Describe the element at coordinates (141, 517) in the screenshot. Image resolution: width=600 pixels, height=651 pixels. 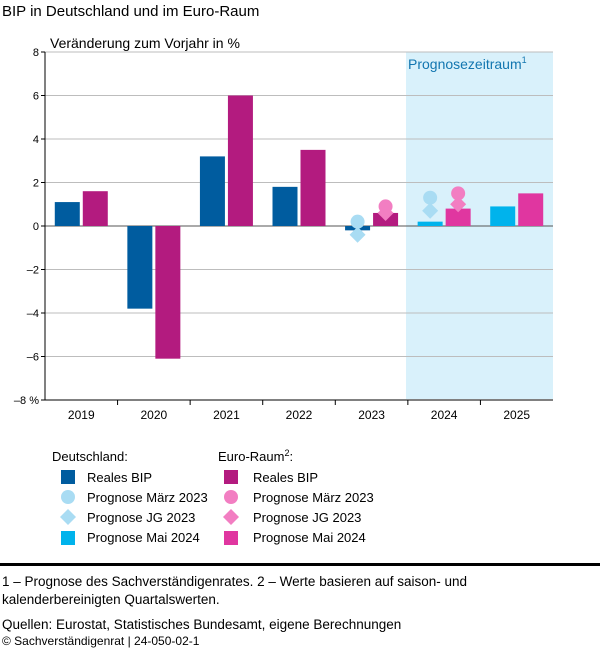
I see `legend-de-jg-label: Prognose JG 2023` at that location.